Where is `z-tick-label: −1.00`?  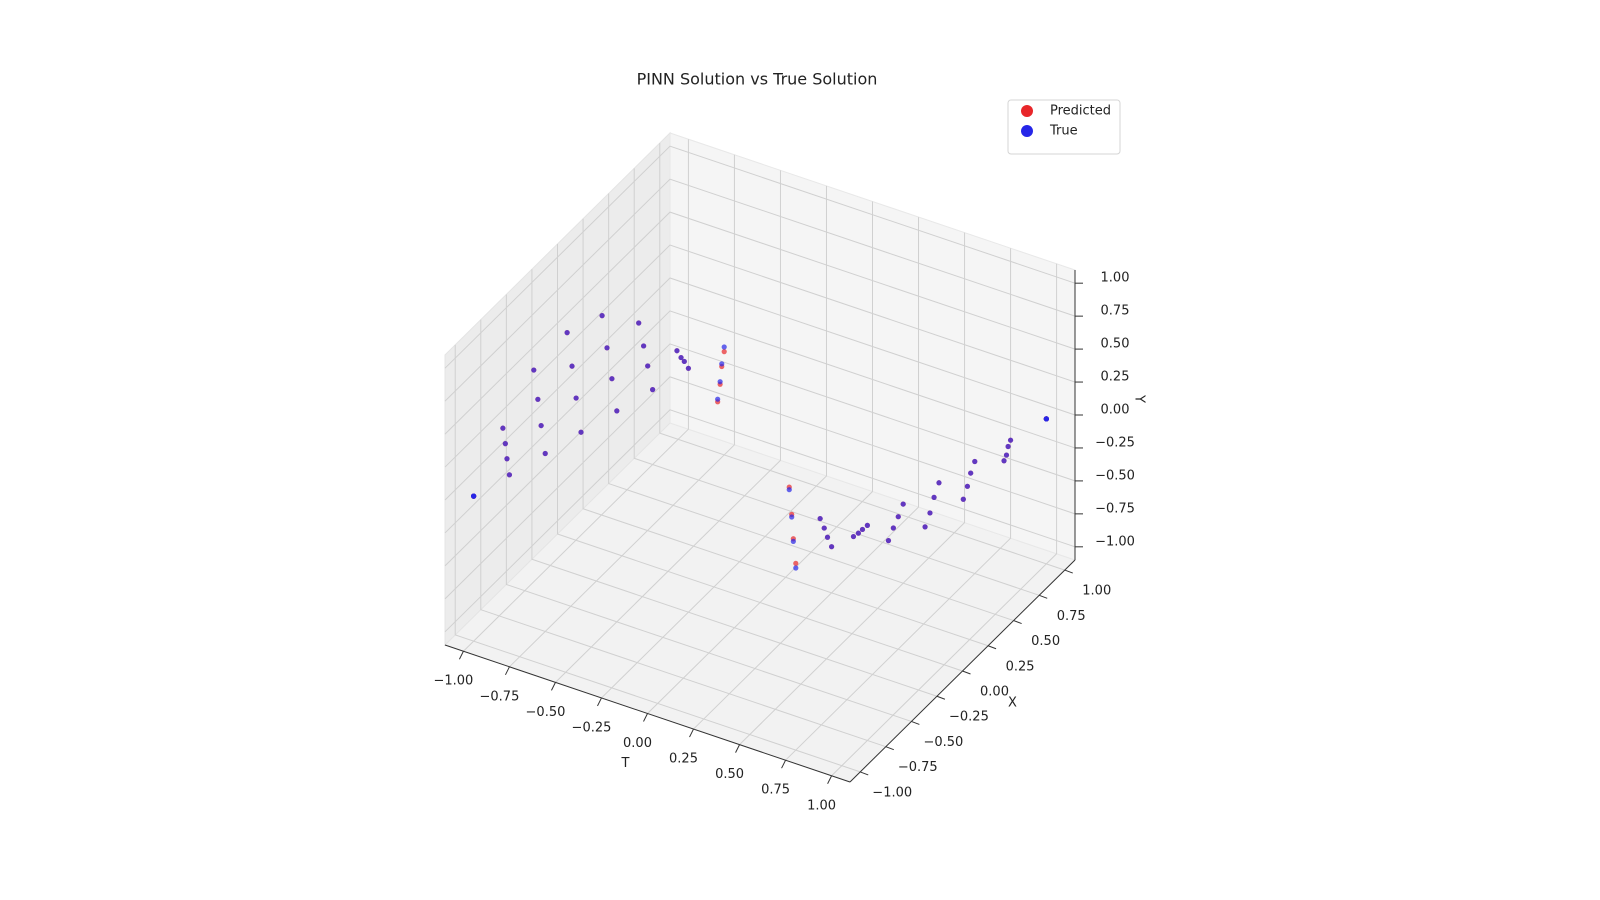
z-tick-label: −1.00 is located at coordinates (1115, 541).